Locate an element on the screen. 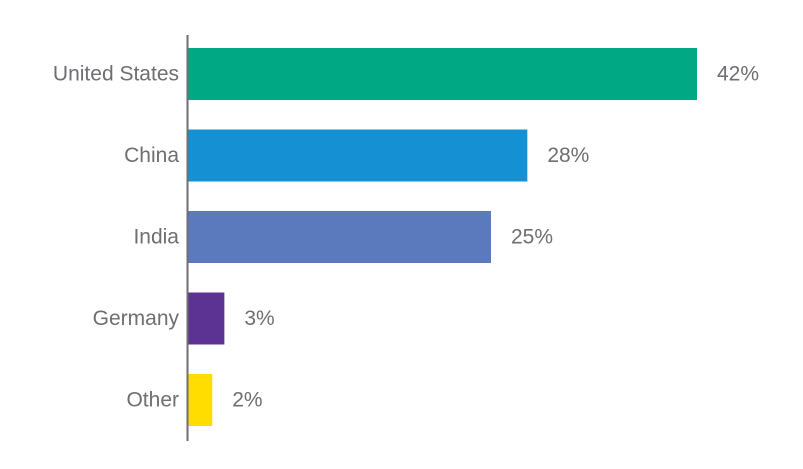 This screenshot has width=803, height=469. category-label-germany: Germany is located at coordinates (136, 318).